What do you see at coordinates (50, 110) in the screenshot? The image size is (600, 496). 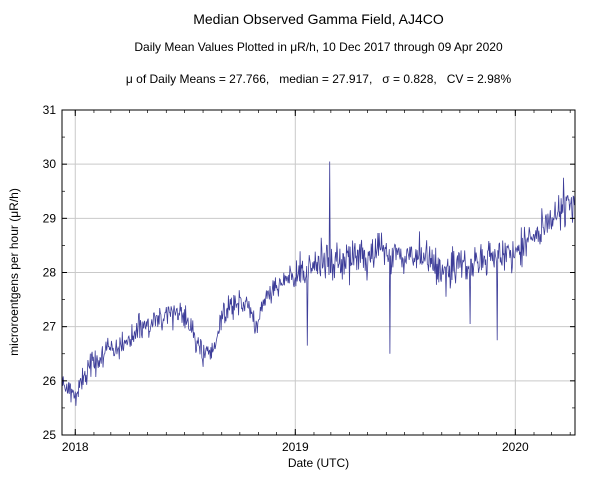 I see `y-tick-label: 31` at bounding box center [50, 110].